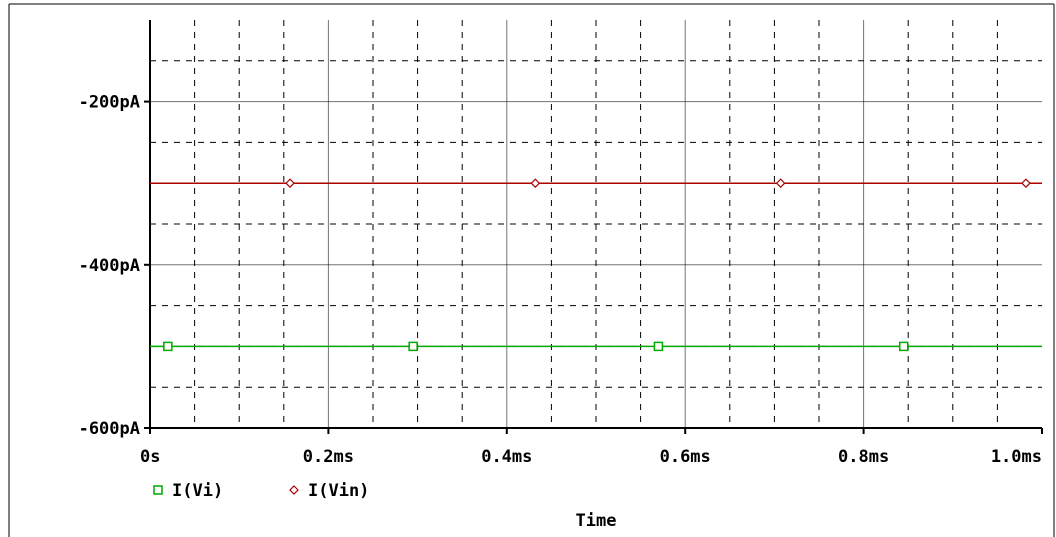  I want to click on x-tick-label: 0.4ms, so click(506, 457).